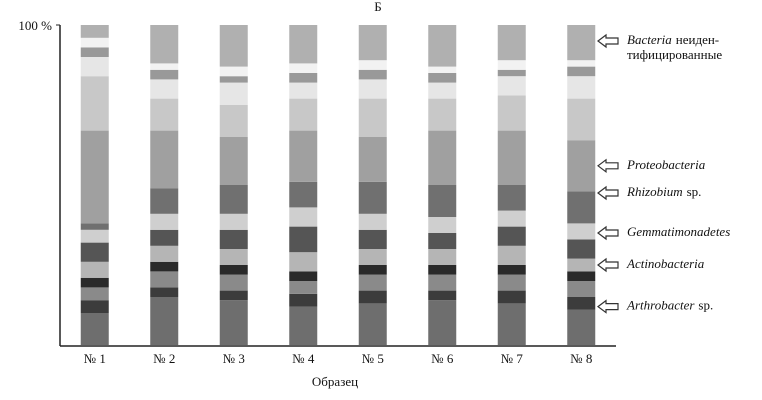  I want to click on x-tick-label: № 7, so click(512, 358).